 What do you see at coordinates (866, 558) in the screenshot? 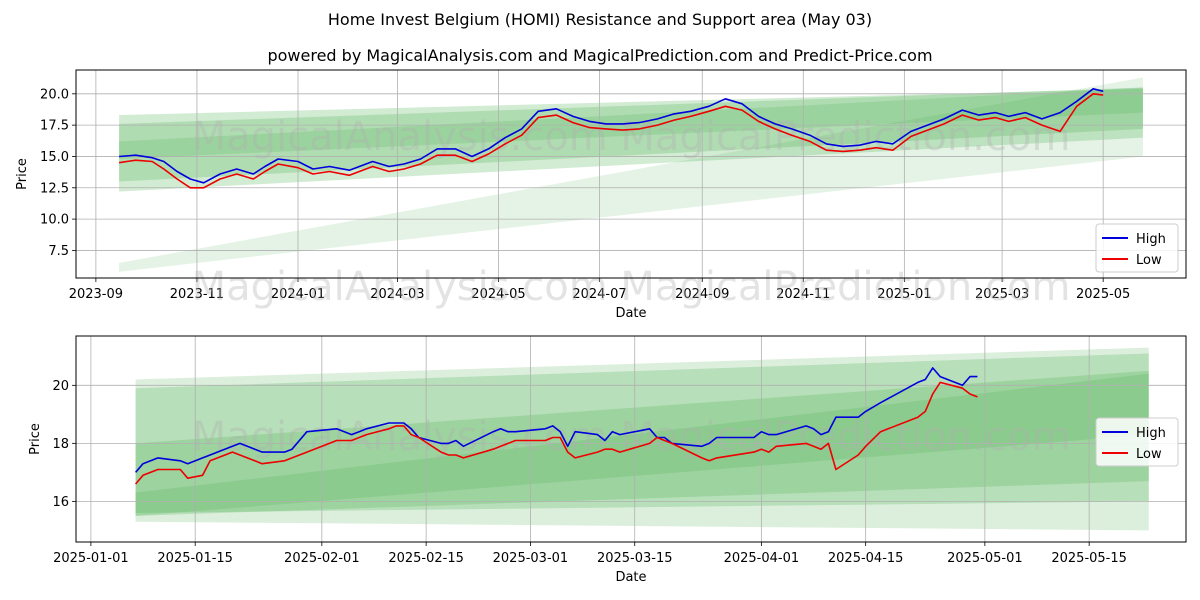
I see `x-tick-label: 2025-04-15` at bounding box center [866, 558].